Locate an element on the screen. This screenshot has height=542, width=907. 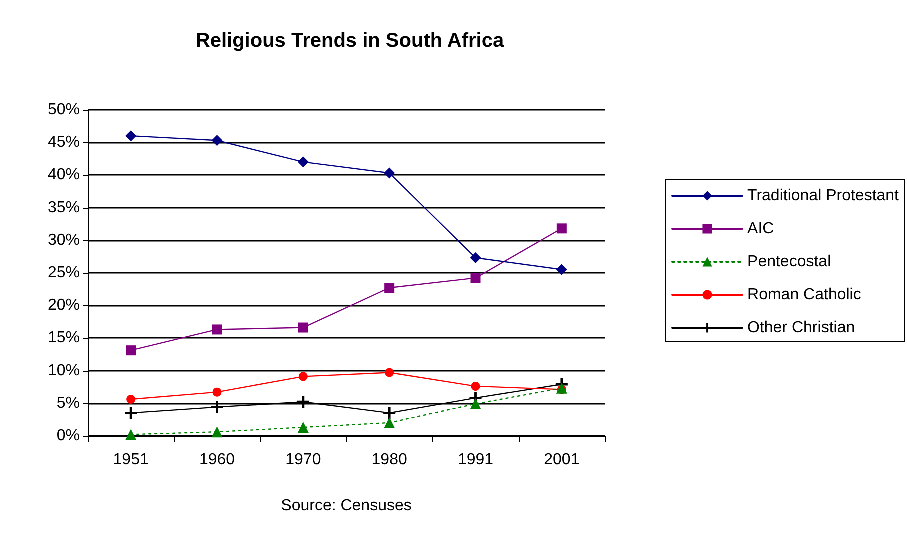
y-tick-label: 20% is located at coordinates (64, 305).